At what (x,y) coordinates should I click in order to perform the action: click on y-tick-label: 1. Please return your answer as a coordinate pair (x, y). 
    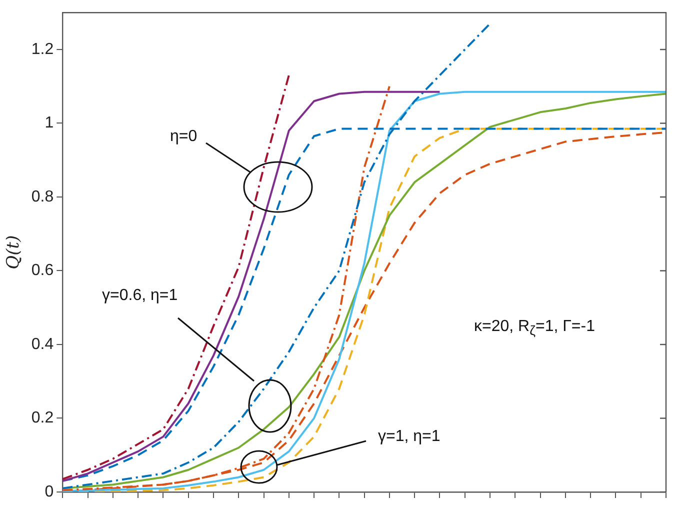
    Looking at the image, I should click on (49, 123).